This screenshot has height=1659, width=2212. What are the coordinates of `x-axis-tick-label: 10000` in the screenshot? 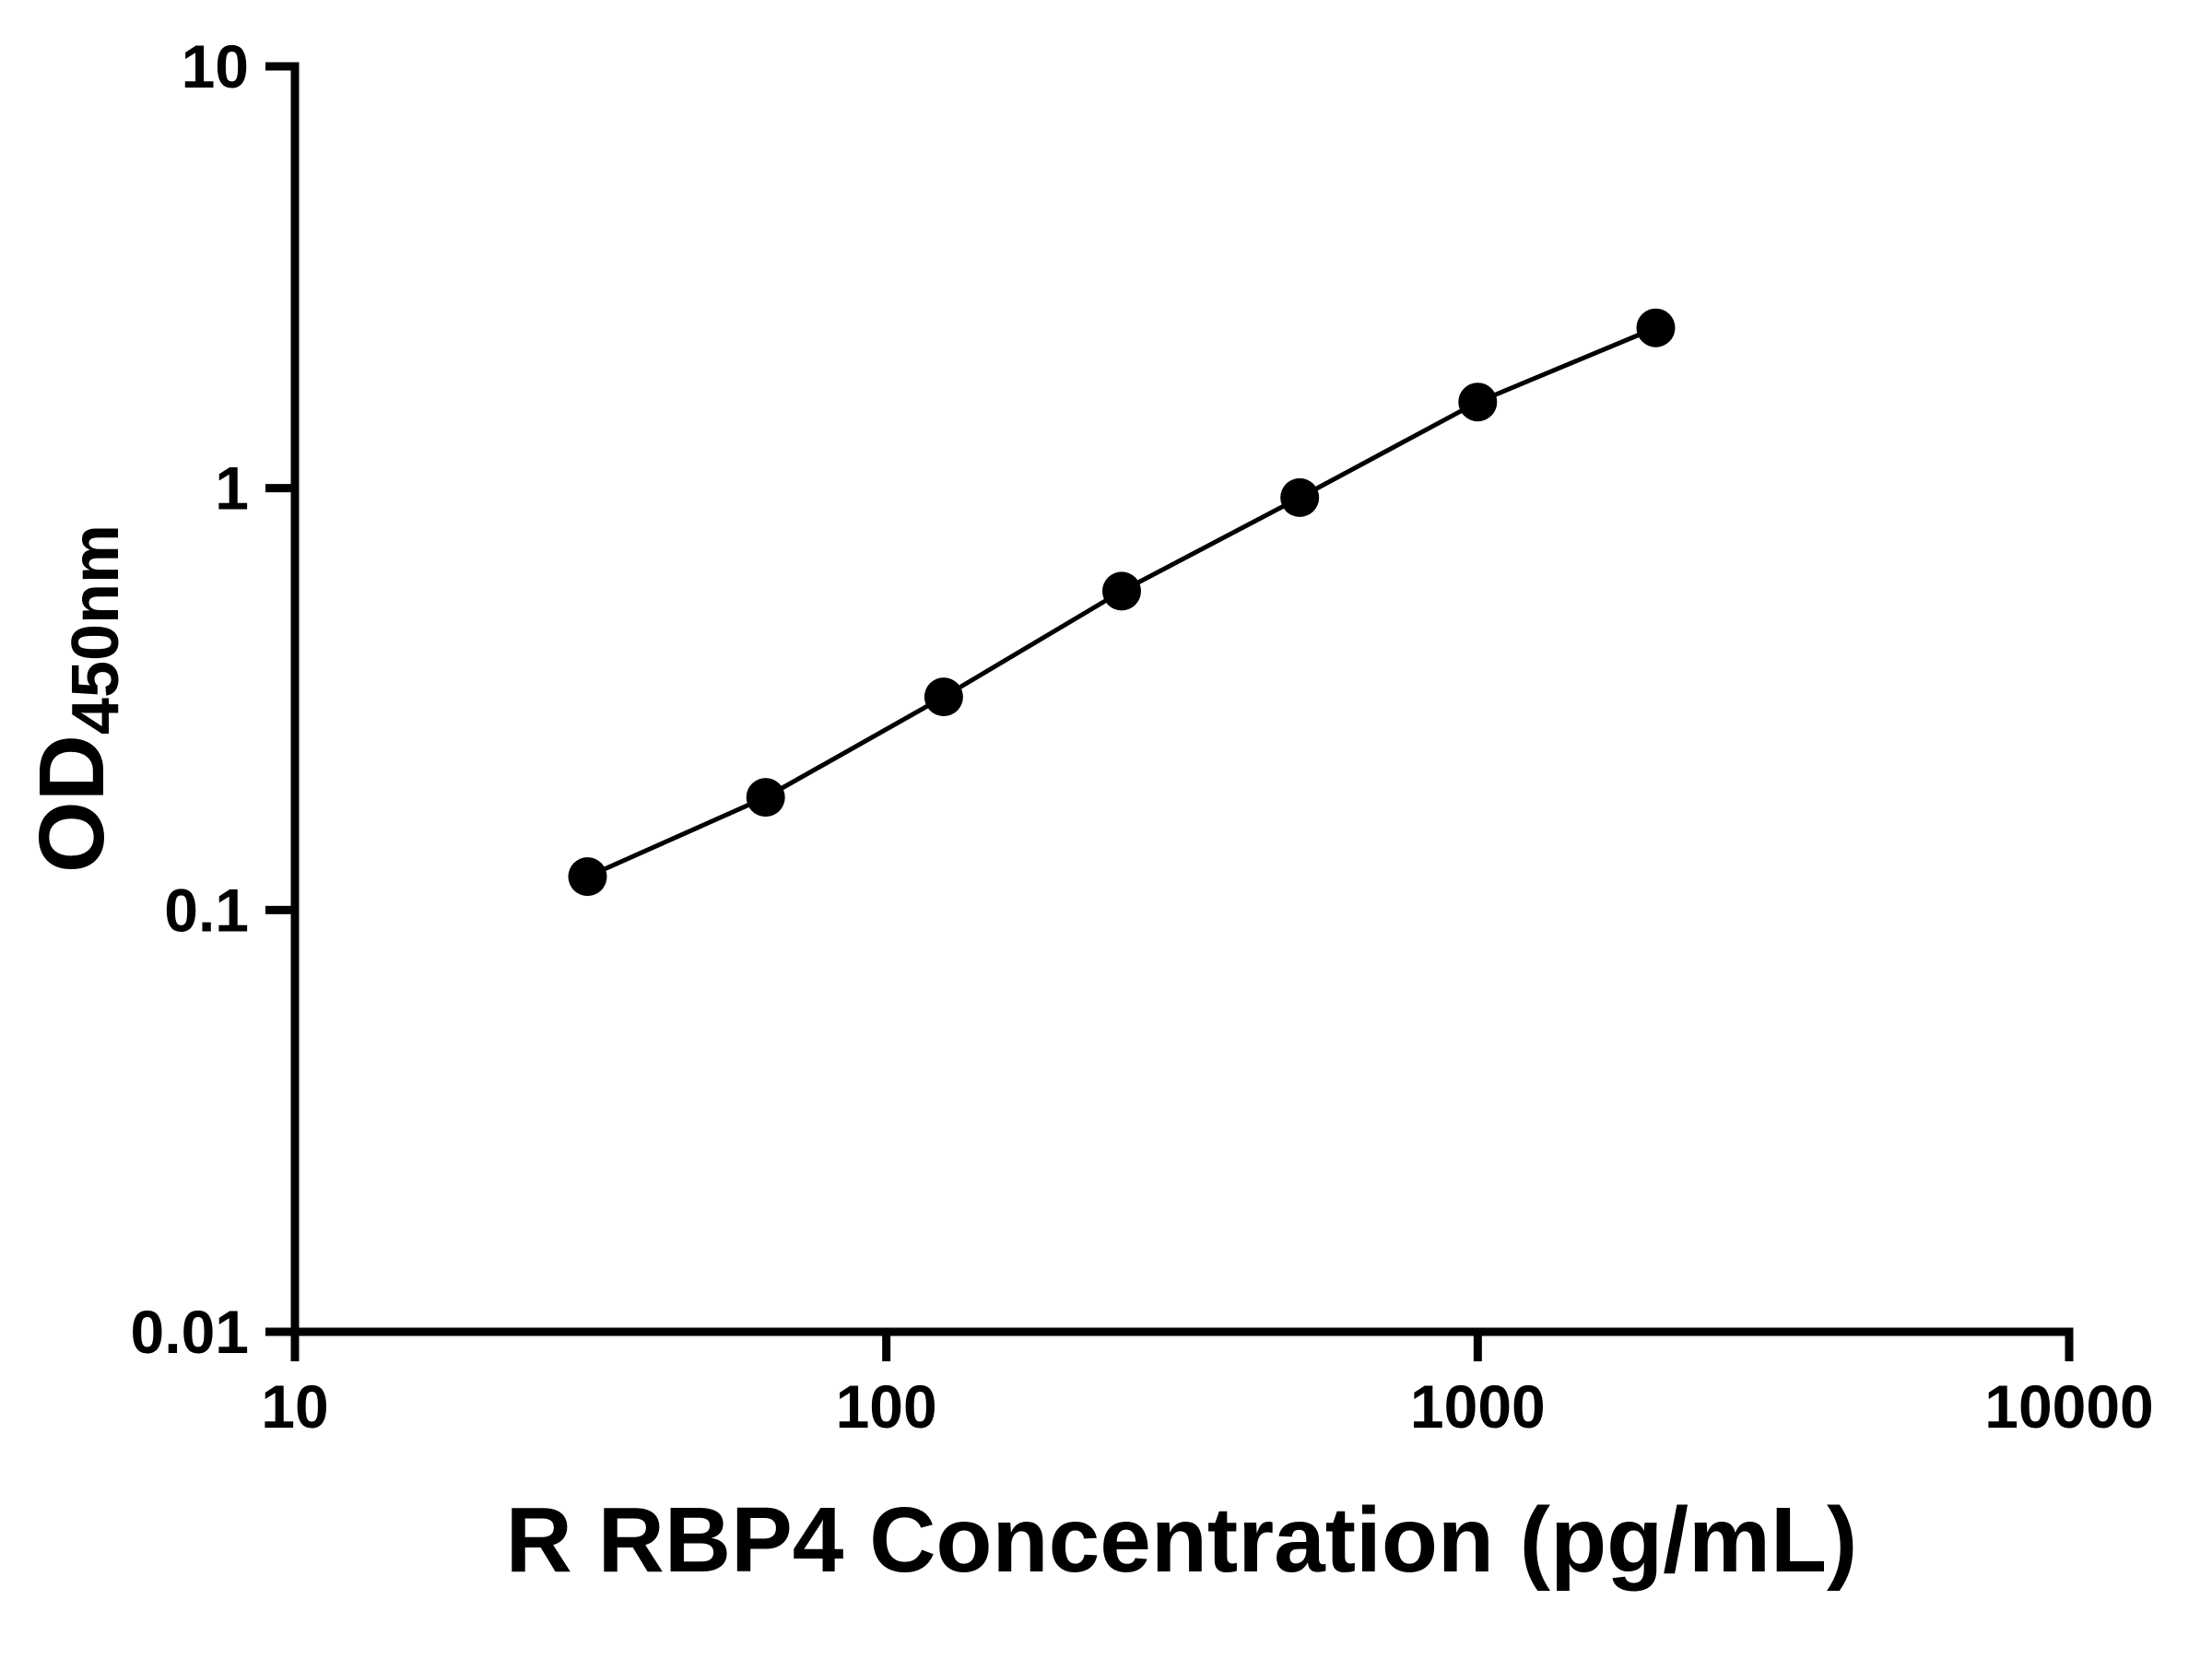 It's located at (2069, 1406).